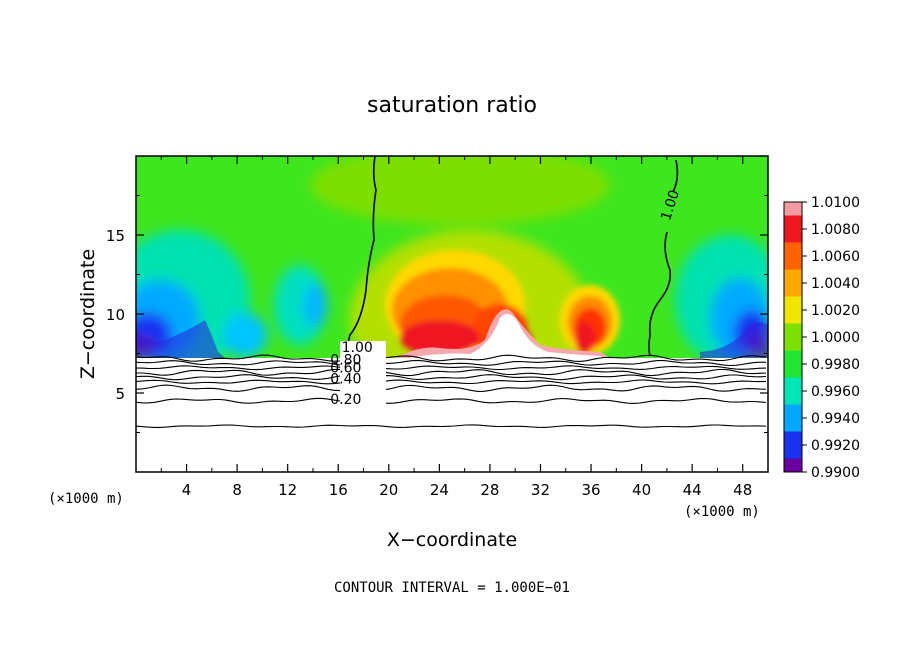 Image resolution: width=904 pixels, height=654 pixels. Describe the element at coordinates (388, 490) in the screenshot. I see `x-tick-label: 20` at that location.